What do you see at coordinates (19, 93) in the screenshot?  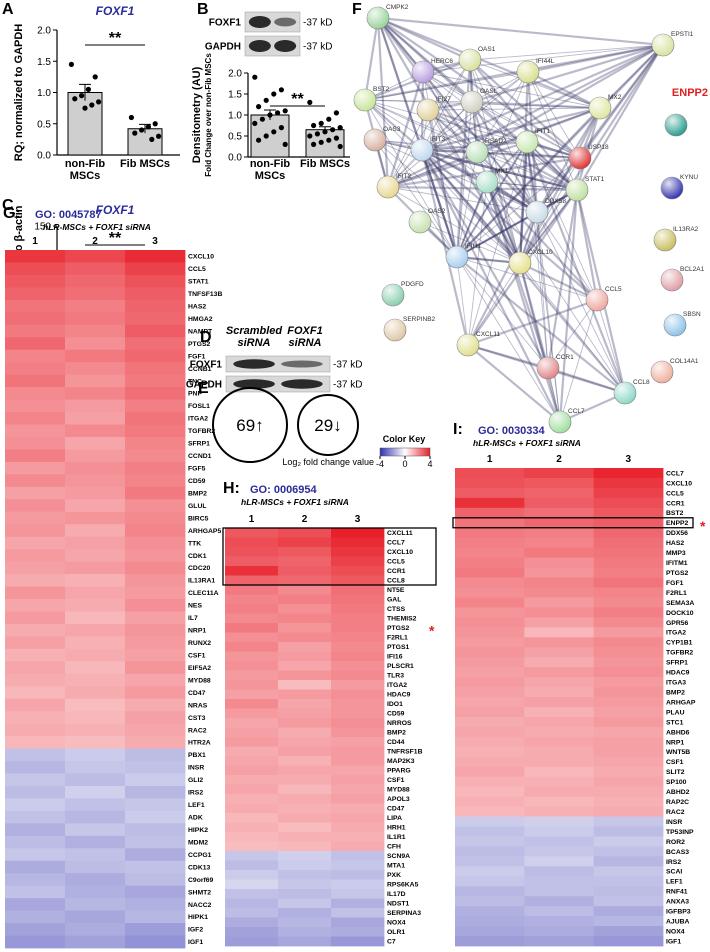 I see `y-axis-label: RQ; normalized to GAPDH` at bounding box center [19, 93].